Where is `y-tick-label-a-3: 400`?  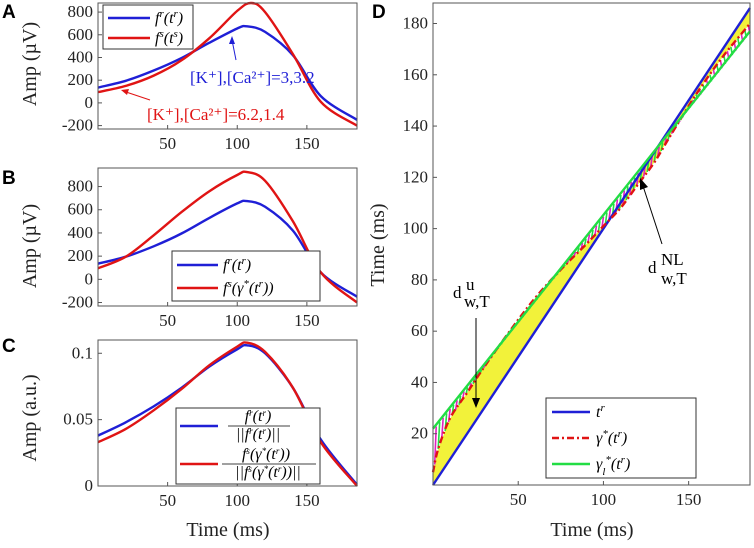 y-tick-label-a-3: 400 is located at coordinates (81, 56).